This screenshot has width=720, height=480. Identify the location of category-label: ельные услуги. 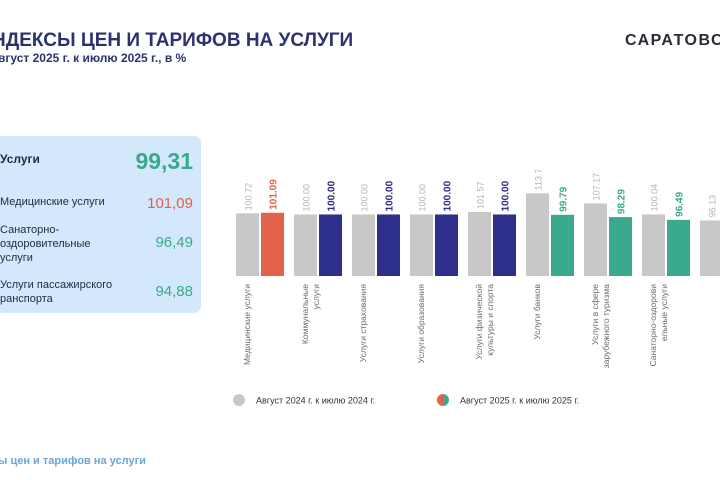
(664, 312).